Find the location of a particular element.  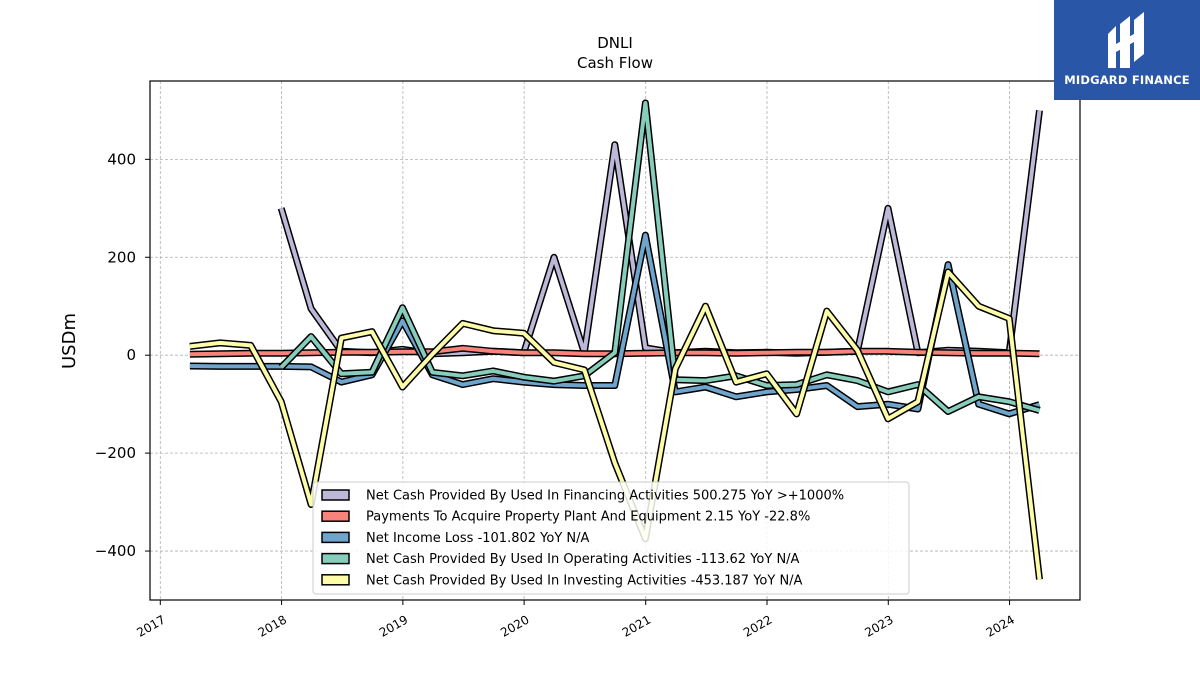

y-tick-label: −200 is located at coordinates (115, 453).